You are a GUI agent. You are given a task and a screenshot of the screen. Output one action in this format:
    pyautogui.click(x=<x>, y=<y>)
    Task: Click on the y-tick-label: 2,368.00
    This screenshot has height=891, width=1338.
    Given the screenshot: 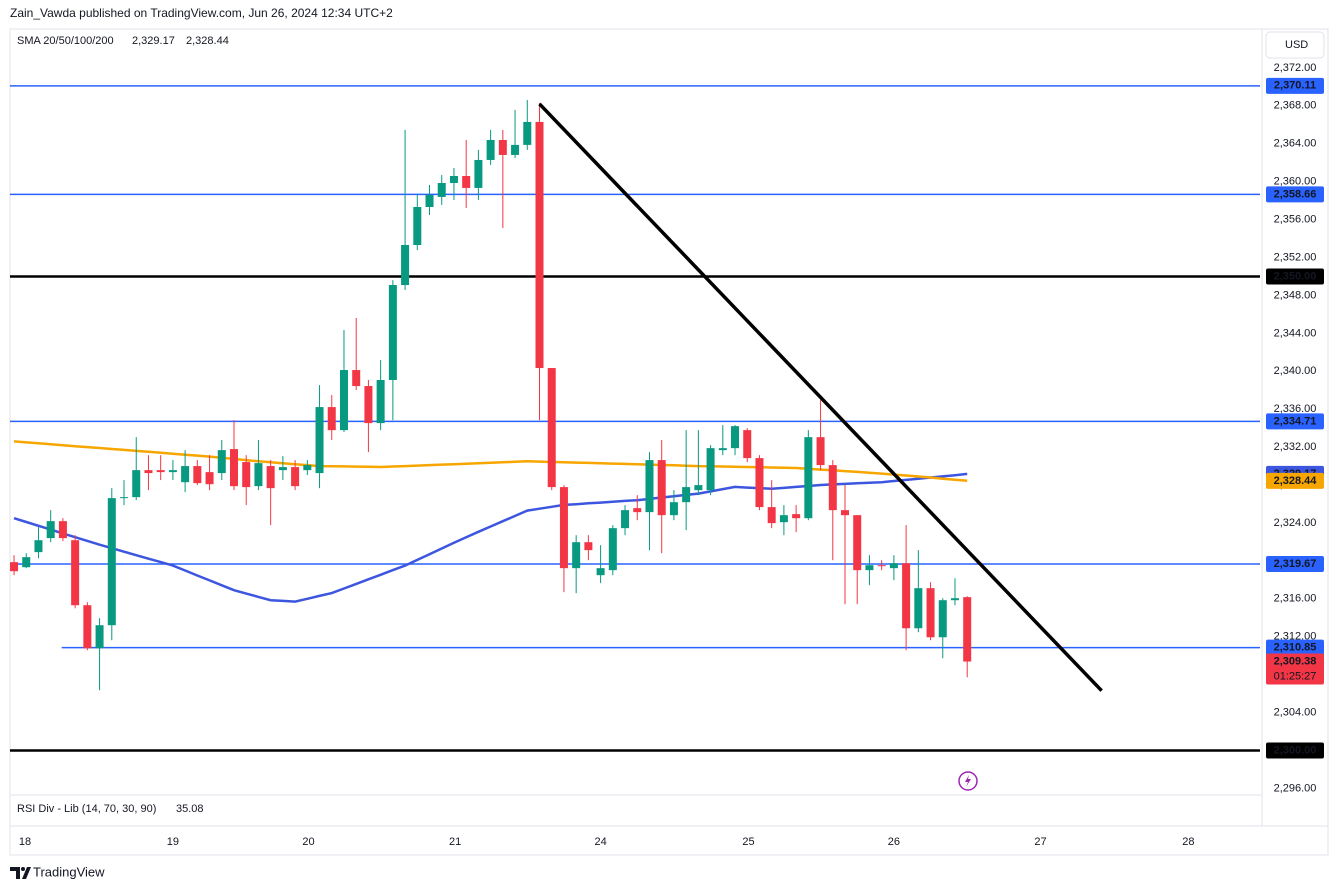 What is the action you would take?
    pyautogui.click(x=1295, y=106)
    